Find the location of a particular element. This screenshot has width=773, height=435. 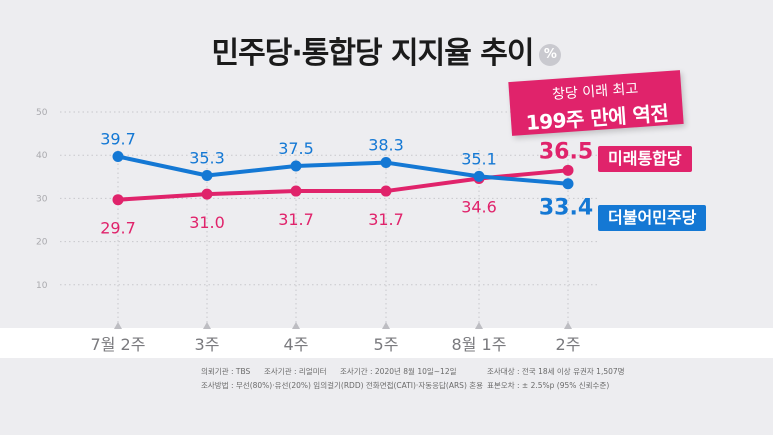

x-tick-label: 8월 1주 is located at coordinates (479, 344).